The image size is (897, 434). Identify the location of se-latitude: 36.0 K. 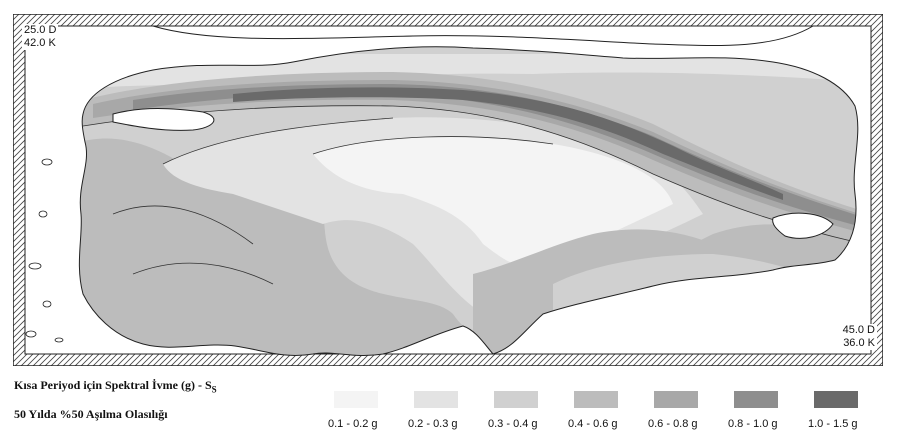
(859, 343).